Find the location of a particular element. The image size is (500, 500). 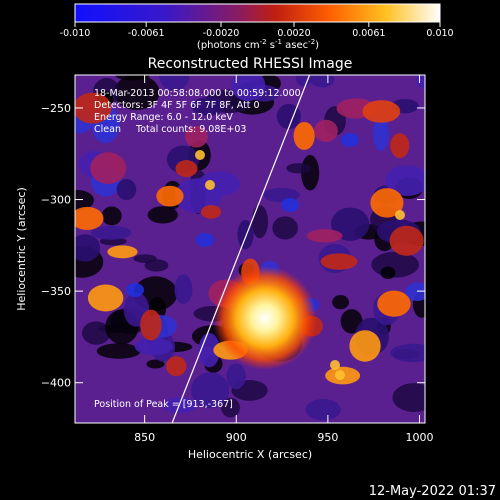

info-line-detectors: Detectors: 3F 4F 5F 6F 7F 8F, Att 0 is located at coordinates (177, 105).